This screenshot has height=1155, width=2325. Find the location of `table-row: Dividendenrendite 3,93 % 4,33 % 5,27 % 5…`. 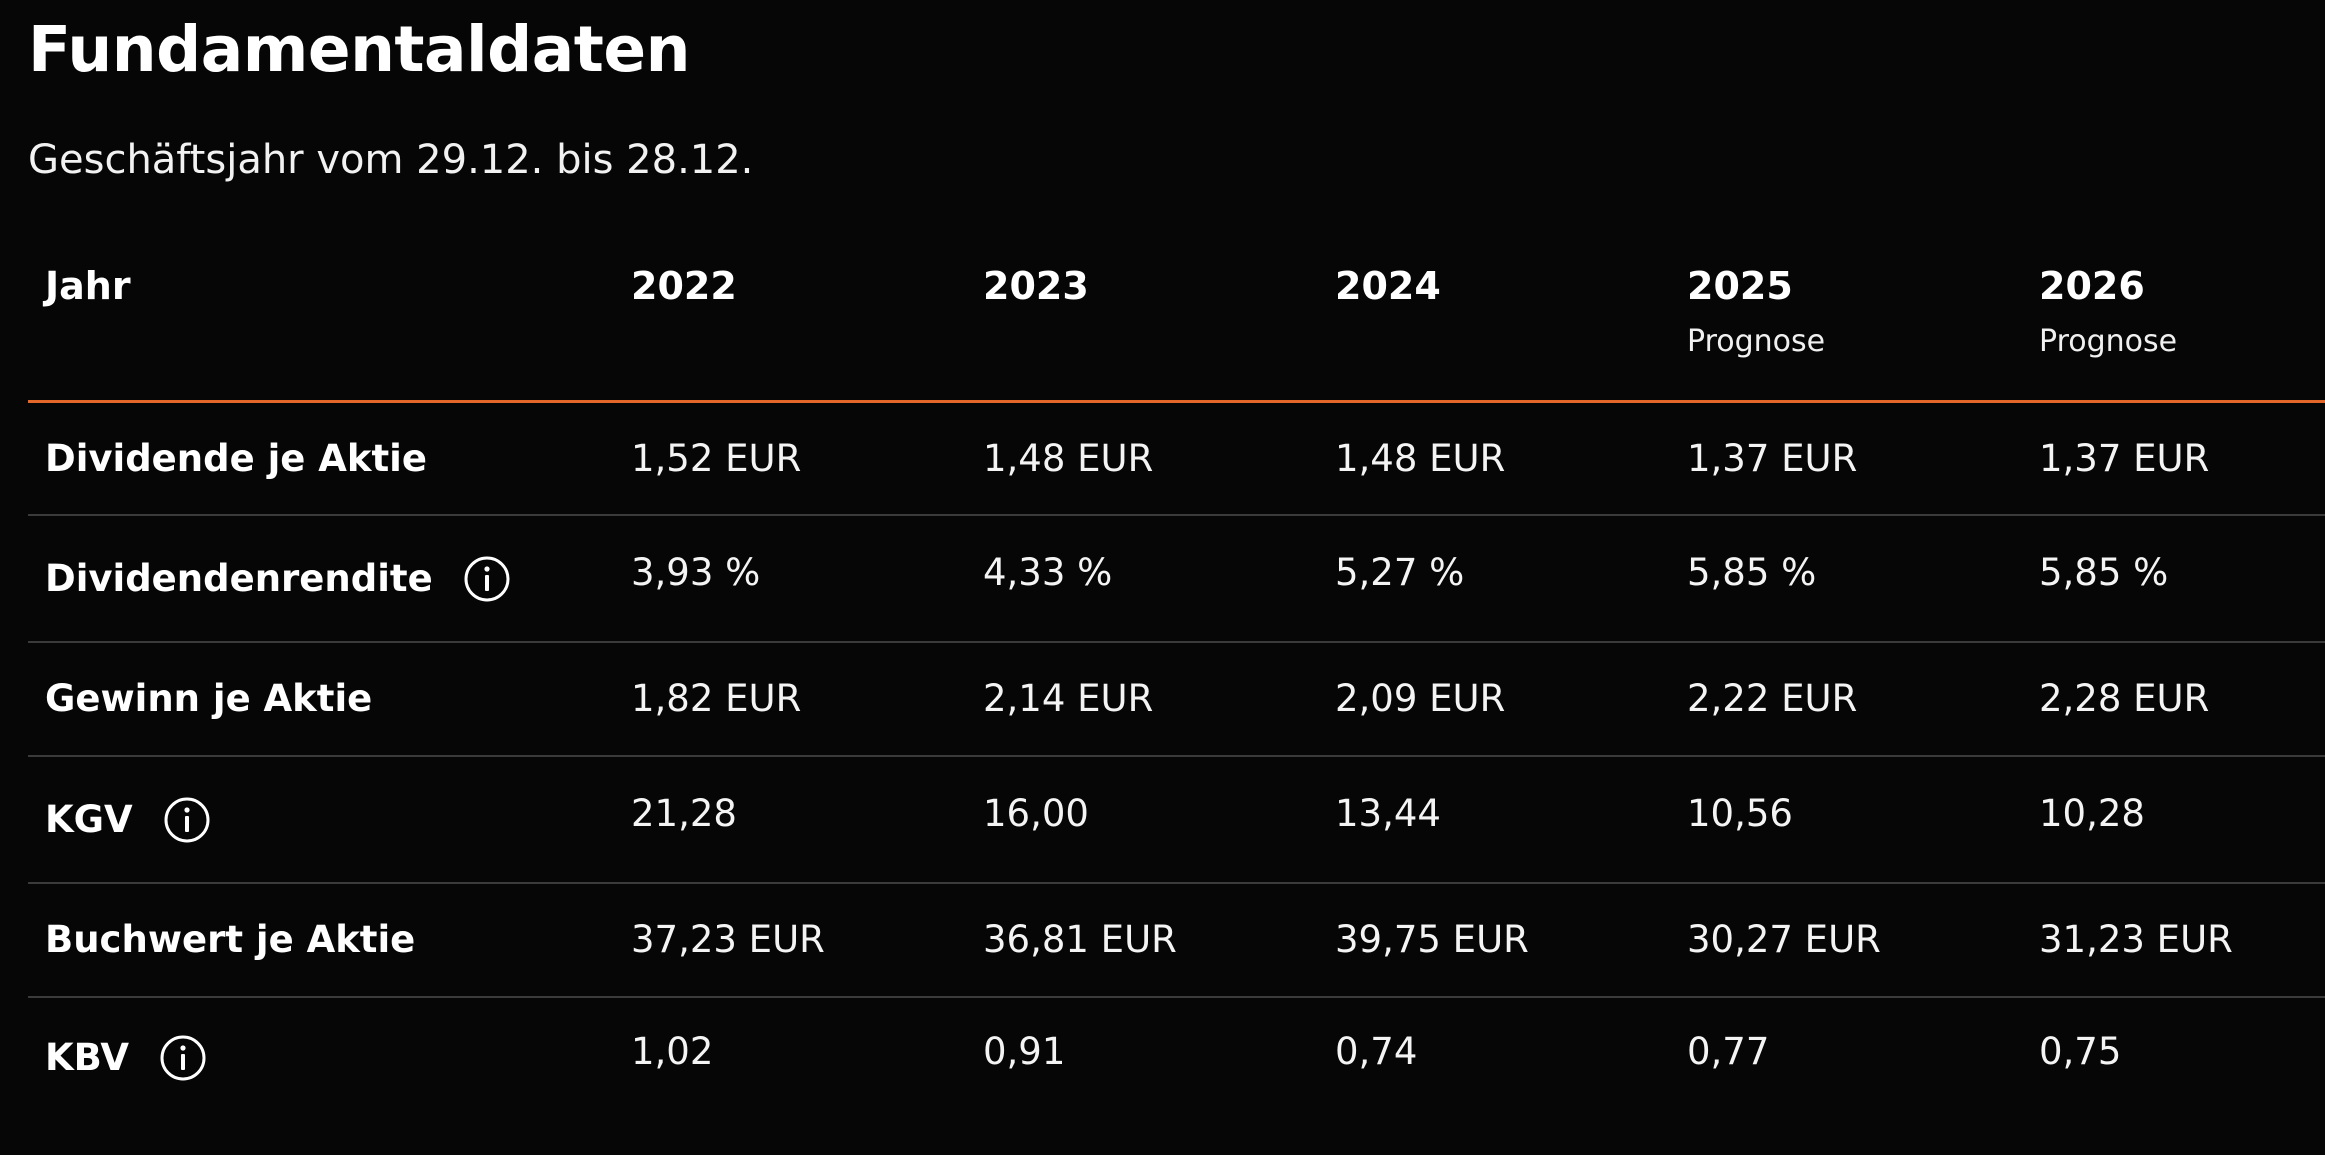

table-row: Dividendenrendite 3,93 % 4,33 % 5,27 % 5… is located at coordinates (1176, 579).